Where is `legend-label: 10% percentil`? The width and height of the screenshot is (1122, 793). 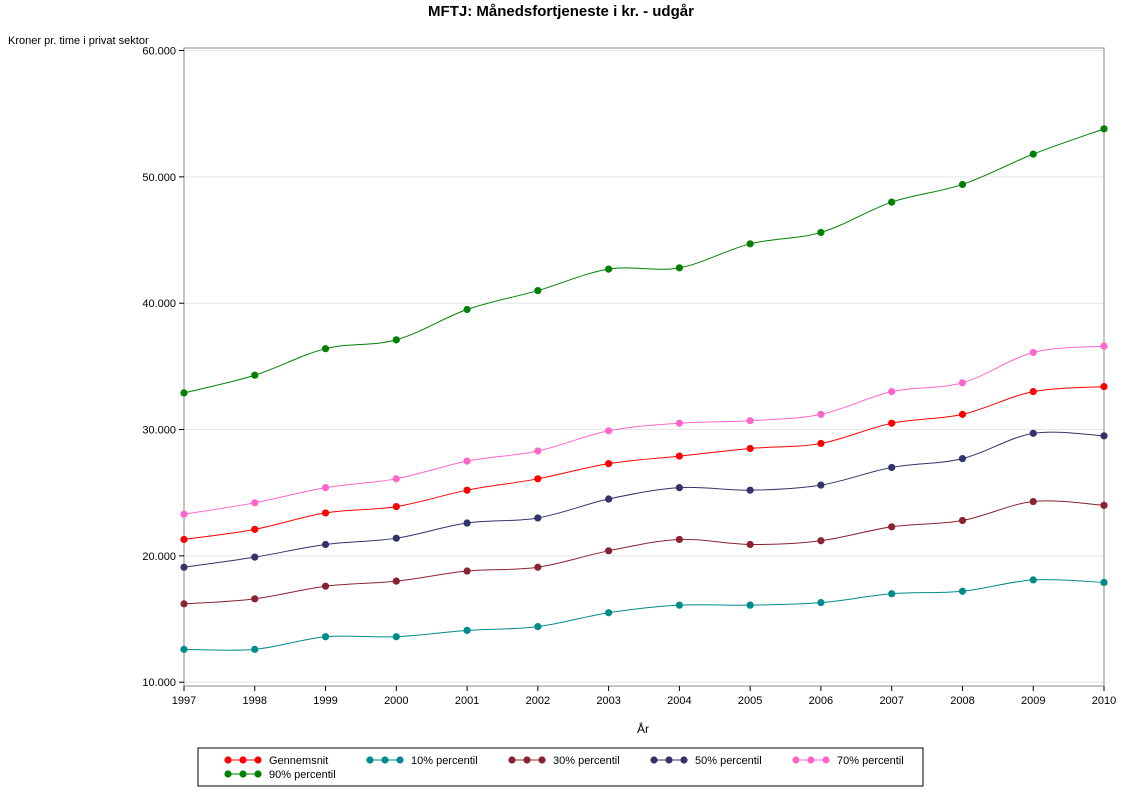
legend-label: 10% percentil is located at coordinates (444, 761).